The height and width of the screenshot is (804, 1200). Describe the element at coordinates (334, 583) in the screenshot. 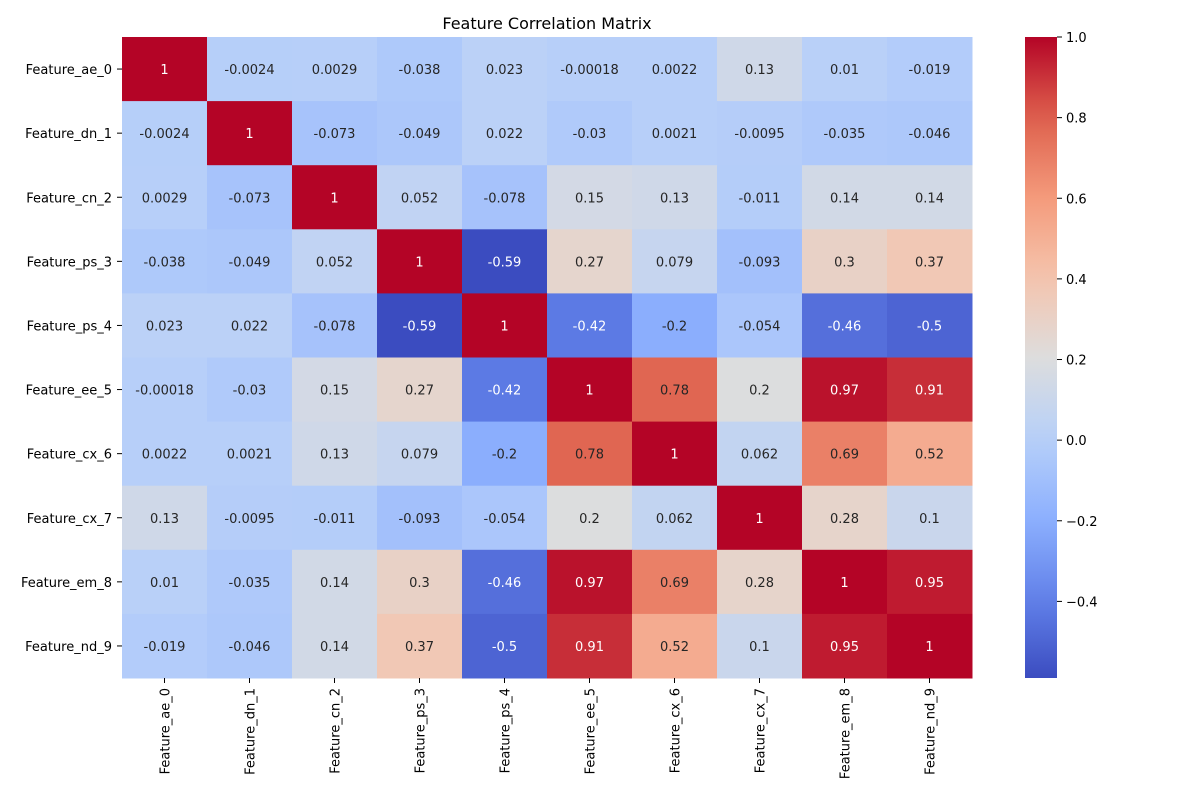

I see `cell-value-label: 0.14` at that location.